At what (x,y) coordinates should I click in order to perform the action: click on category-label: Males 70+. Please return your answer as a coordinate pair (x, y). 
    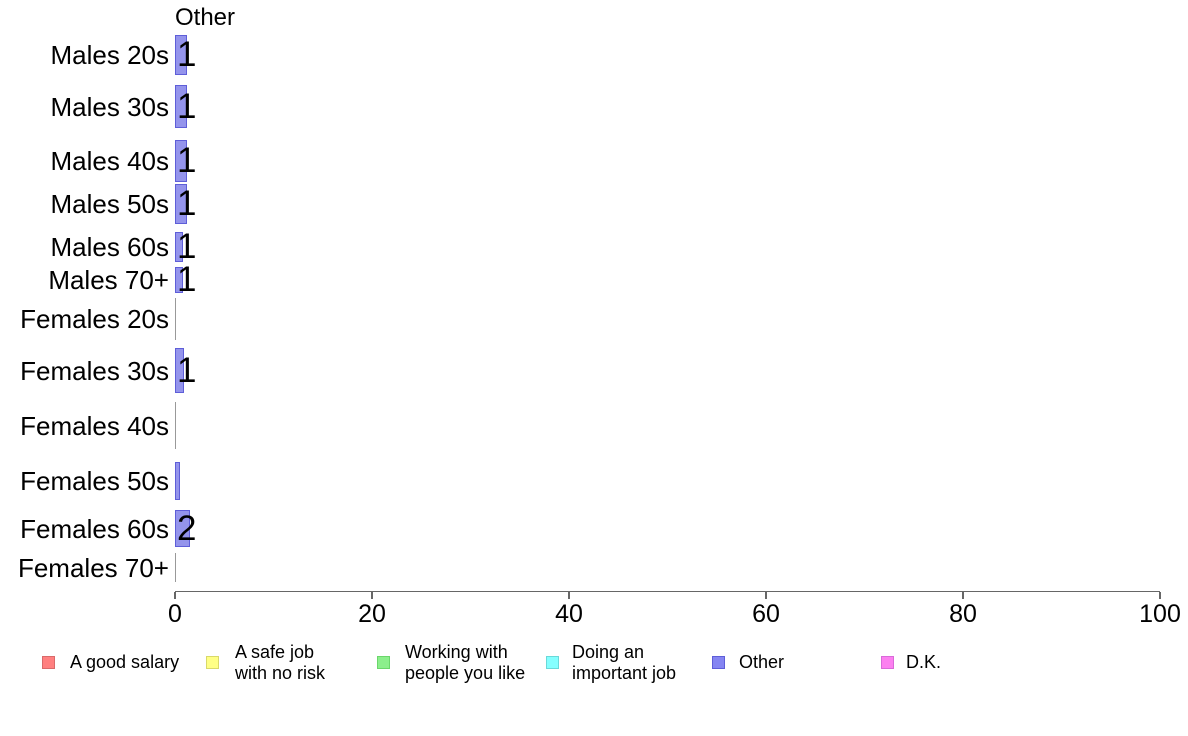
    Looking at the image, I should click on (108, 280).